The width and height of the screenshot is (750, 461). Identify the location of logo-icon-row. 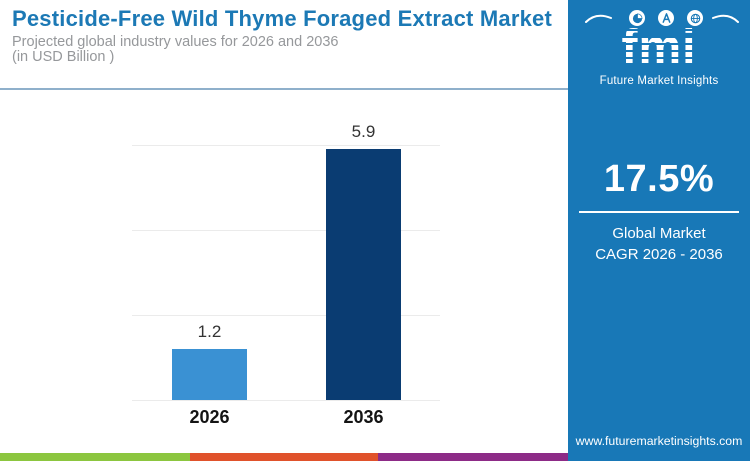
(659, 18).